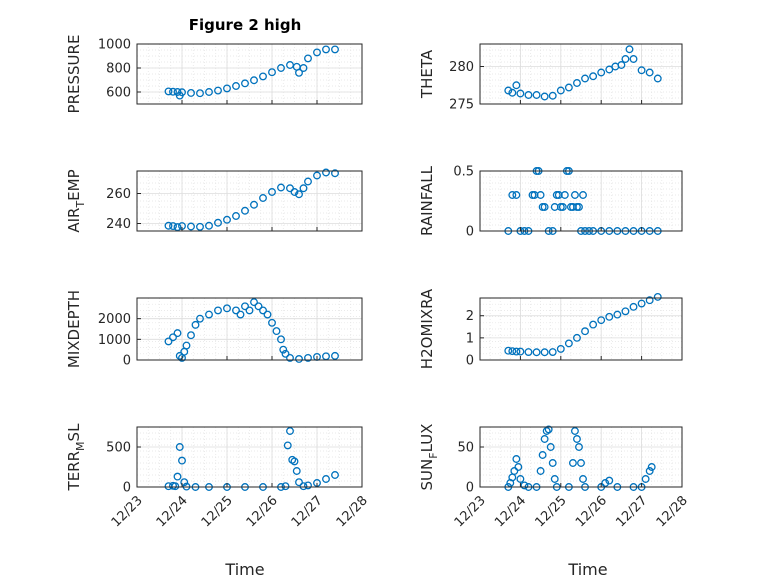 The width and height of the screenshot is (778, 583). What do you see at coordinates (470, 338) in the screenshot?
I see `y-tick-label: 1` at bounding box center [470, 338].